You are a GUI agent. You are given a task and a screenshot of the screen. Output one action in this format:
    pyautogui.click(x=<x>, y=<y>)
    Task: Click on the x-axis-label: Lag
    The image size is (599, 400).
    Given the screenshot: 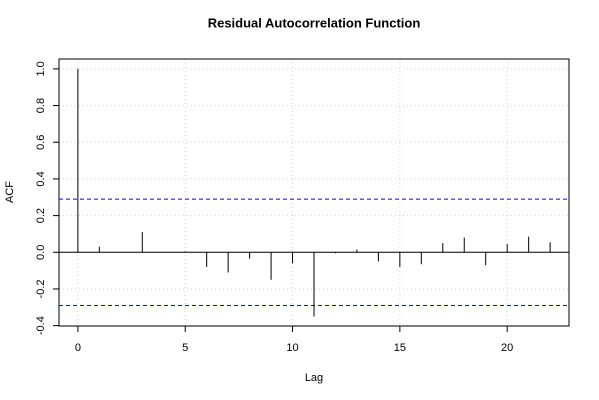 What is the action you would take?
    pyautogui.click(x=314, y=378)
    